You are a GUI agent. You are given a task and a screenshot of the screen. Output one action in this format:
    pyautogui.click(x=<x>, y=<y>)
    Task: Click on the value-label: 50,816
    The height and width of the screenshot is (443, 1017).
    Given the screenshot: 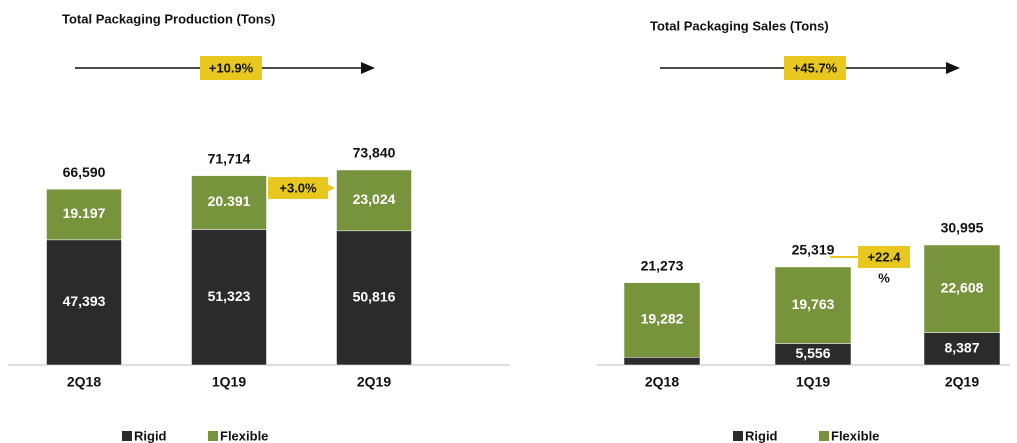 What is the action you would take?
    pyautogui.click(x=374, y=297)
    